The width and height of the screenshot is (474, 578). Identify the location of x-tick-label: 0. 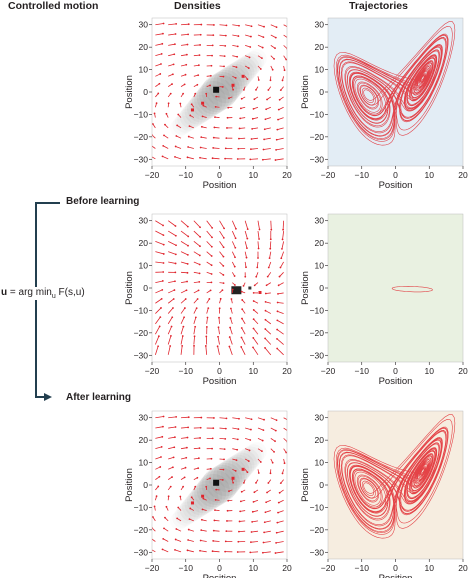
(219, 568).